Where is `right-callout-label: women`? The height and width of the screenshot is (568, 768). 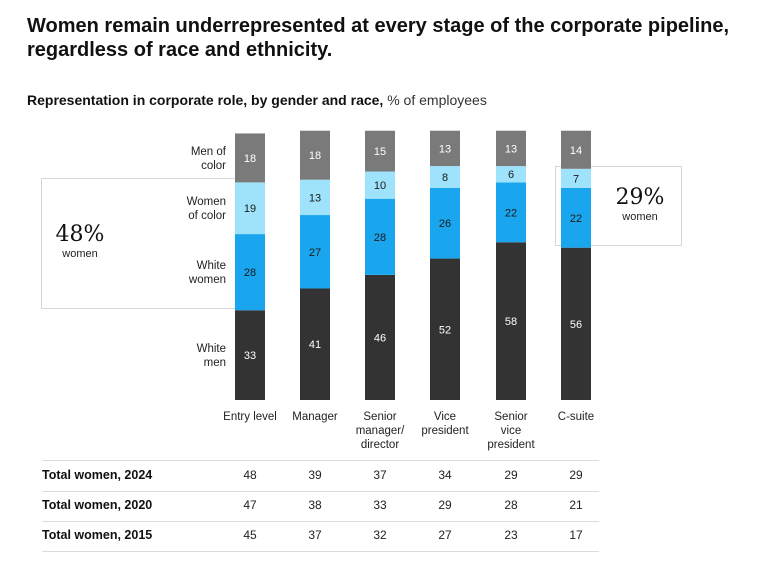 right-callout-label: women is located at coordinates (640, 217).